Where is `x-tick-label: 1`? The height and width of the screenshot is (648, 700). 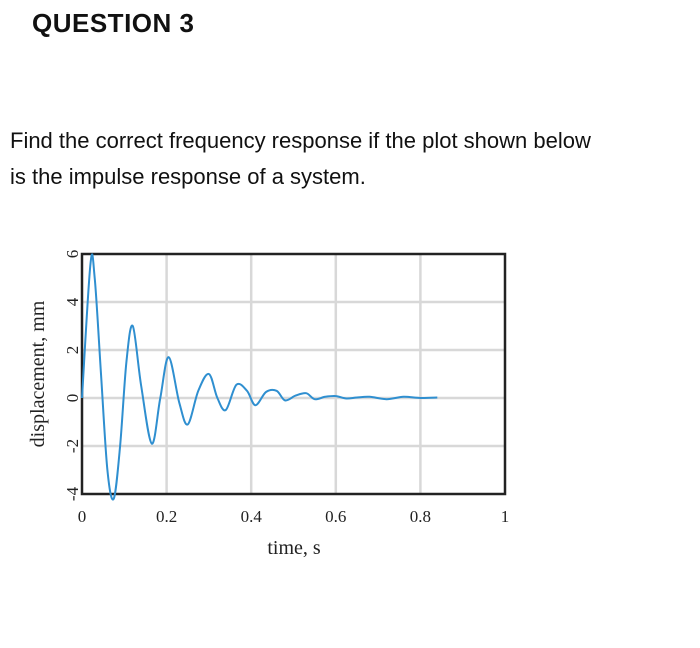 x-tick-label: 1 is located at coordinates (505, 516).